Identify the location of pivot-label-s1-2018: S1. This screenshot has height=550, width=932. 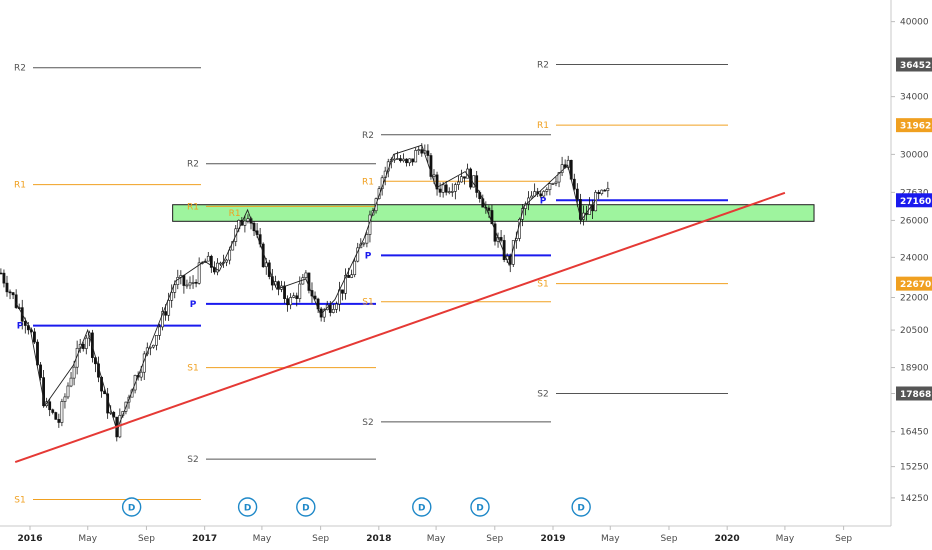
(367, 303).